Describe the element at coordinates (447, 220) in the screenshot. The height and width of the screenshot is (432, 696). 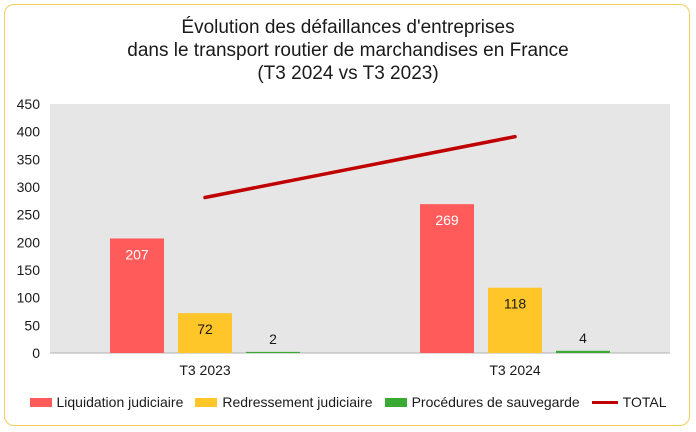
I see `data-label-liquidation-1: 269` at that location.